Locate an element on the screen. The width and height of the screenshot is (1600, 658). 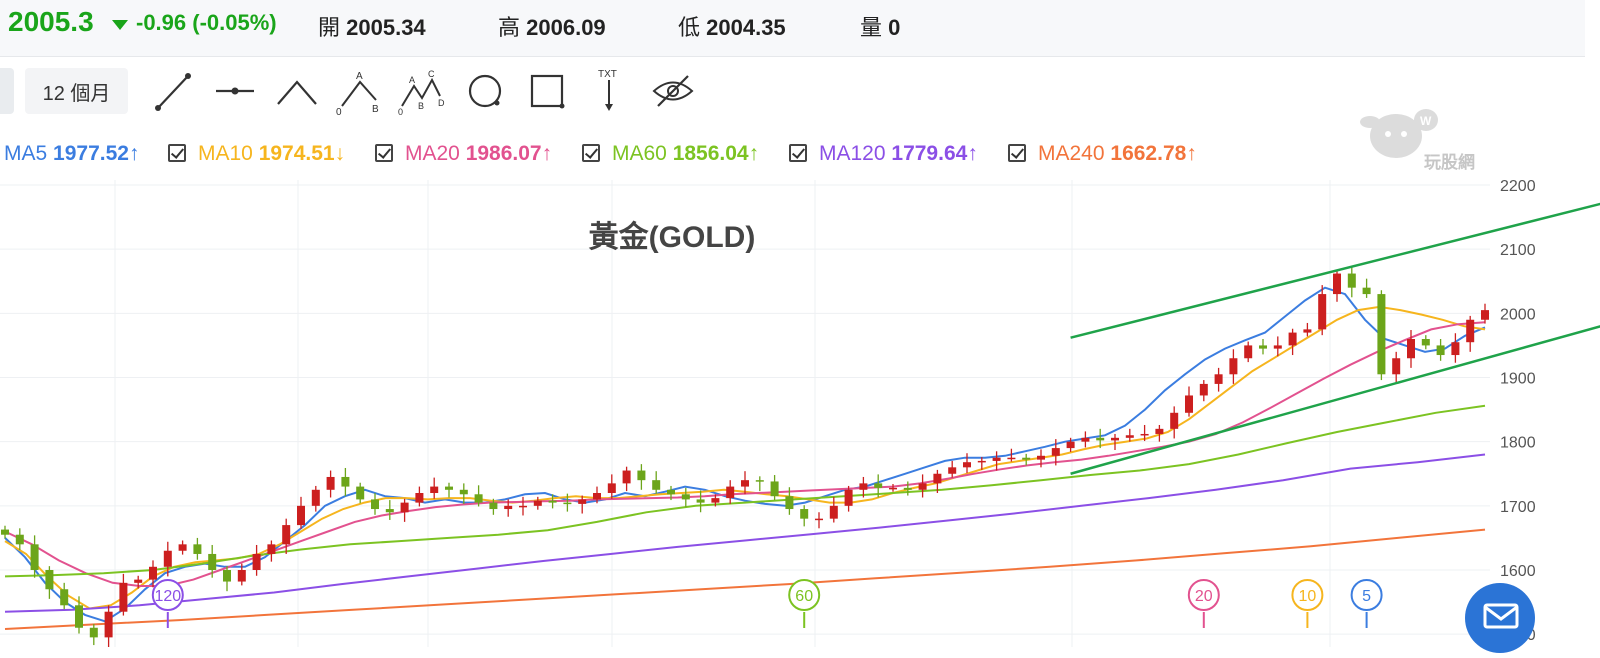
ma120-direction: ↑ is located at coordinates (972, 153).